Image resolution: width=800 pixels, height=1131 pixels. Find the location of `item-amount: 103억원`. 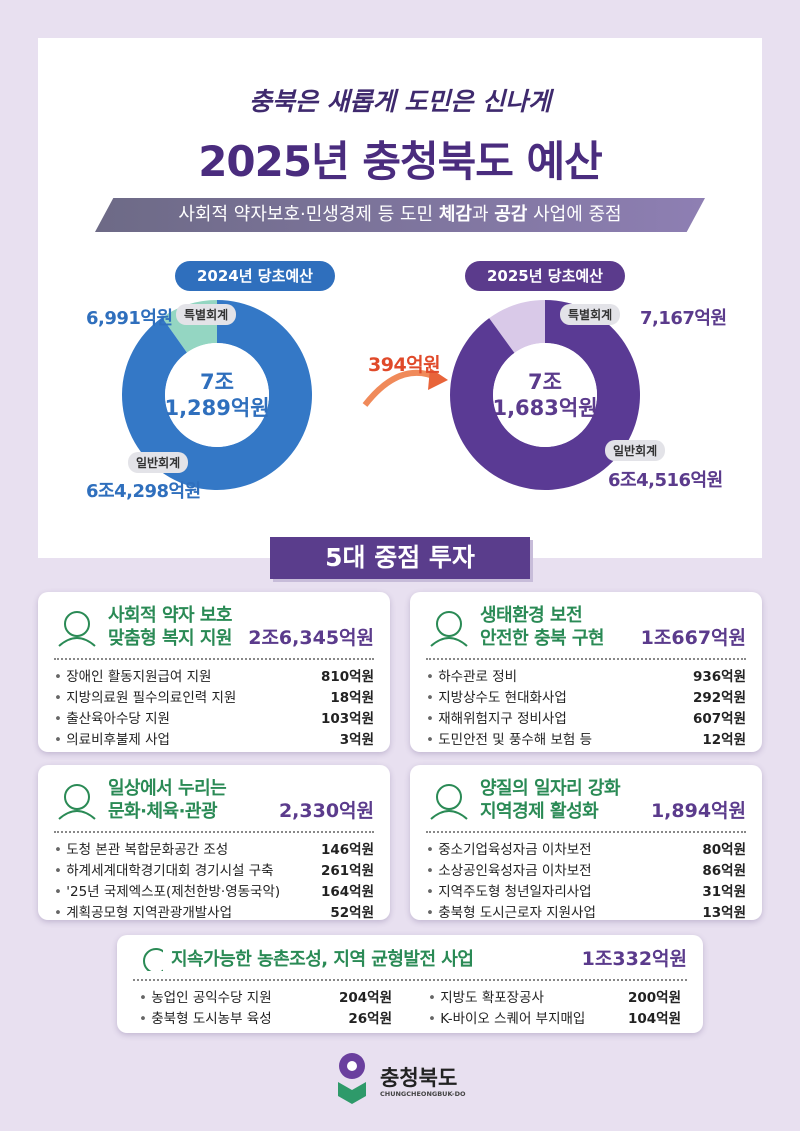

item-amount: 103억원 is located at coordinates (347, 719).